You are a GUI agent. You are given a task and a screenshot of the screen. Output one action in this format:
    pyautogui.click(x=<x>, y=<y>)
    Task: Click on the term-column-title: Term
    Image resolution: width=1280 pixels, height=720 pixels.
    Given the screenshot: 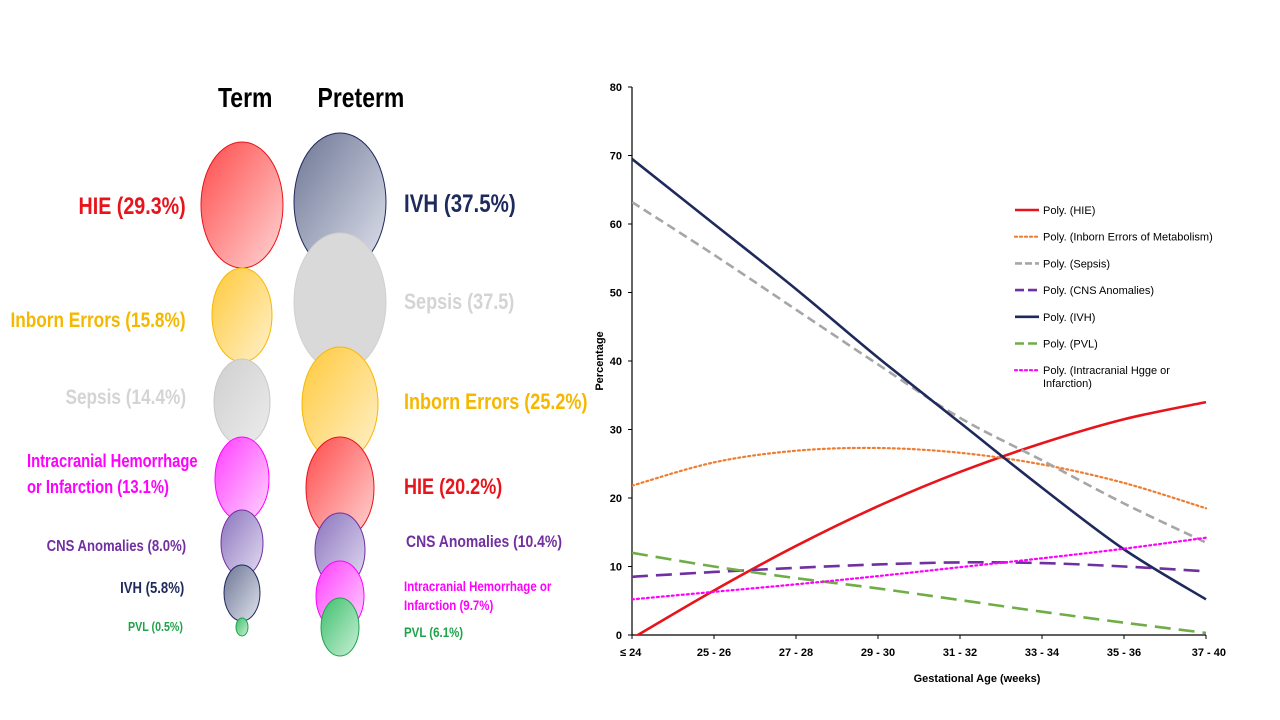 What is the action you would take?
    pyautogui.click(x=245, y=97)
    